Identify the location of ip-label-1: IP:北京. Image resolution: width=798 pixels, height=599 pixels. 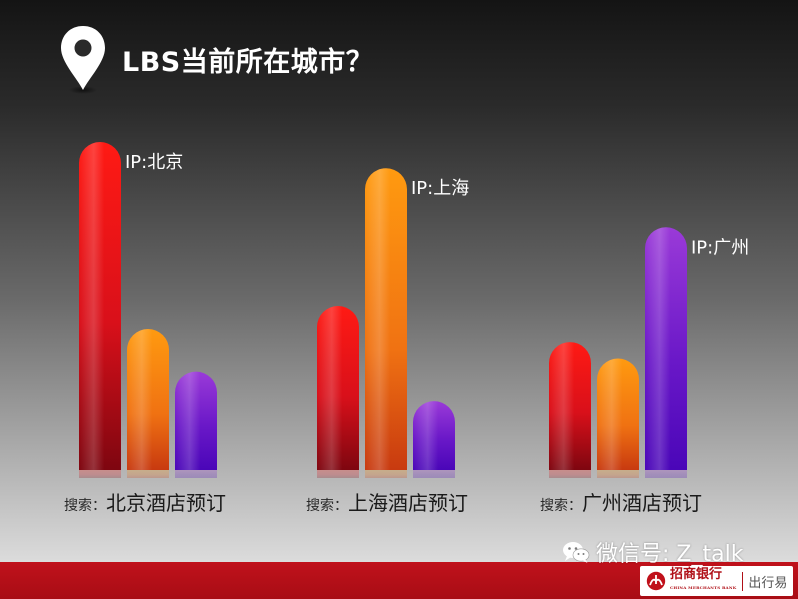
(154, 162).